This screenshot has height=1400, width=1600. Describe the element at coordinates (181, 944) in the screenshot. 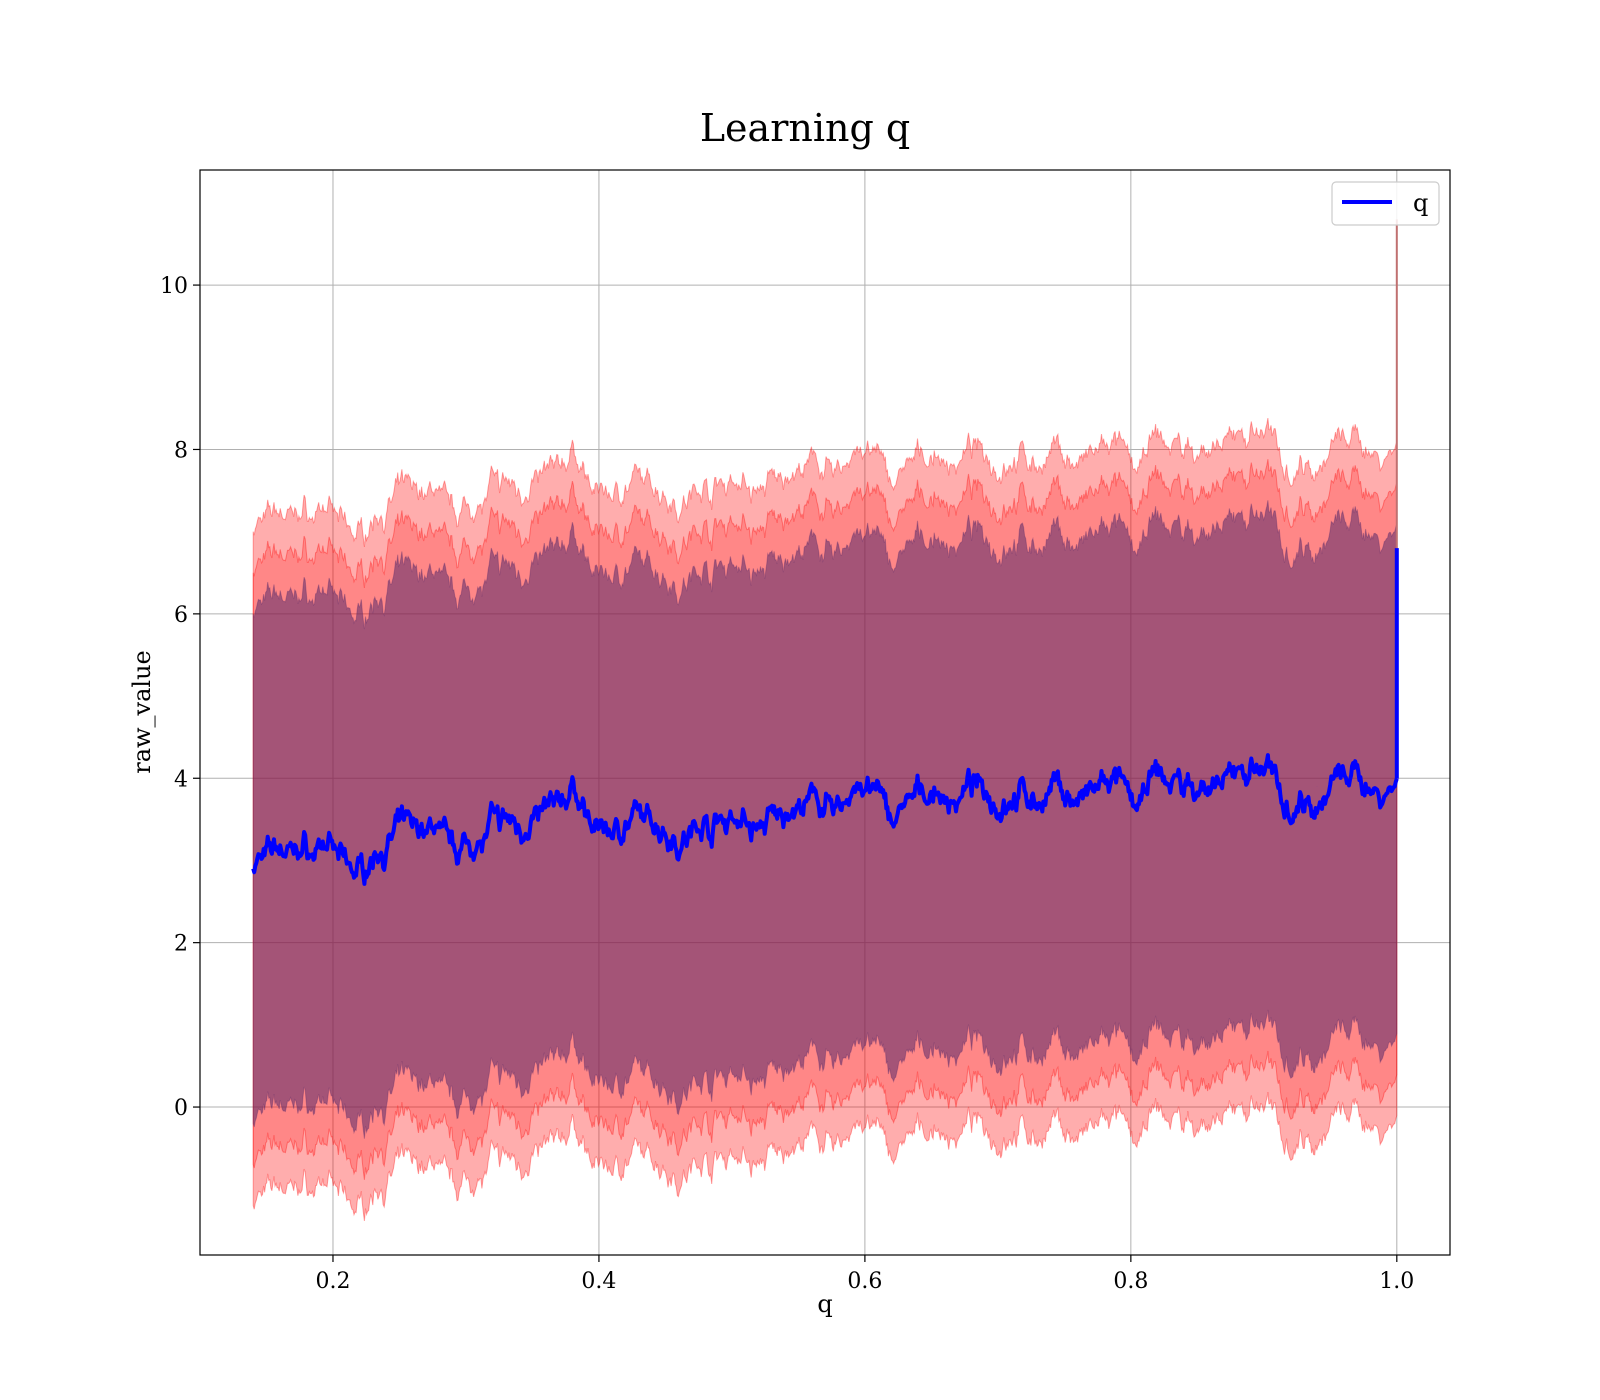

I see `y-tick-label-1: 2` at that location.